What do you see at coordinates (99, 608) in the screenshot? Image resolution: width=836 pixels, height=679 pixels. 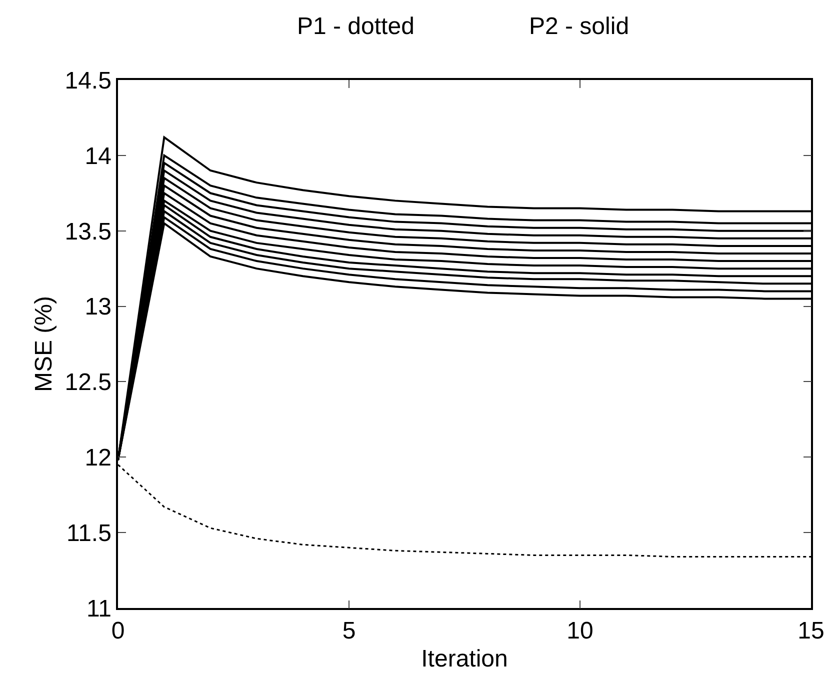 I see `y-tick-label: 11` at bounding box center [99, 608].